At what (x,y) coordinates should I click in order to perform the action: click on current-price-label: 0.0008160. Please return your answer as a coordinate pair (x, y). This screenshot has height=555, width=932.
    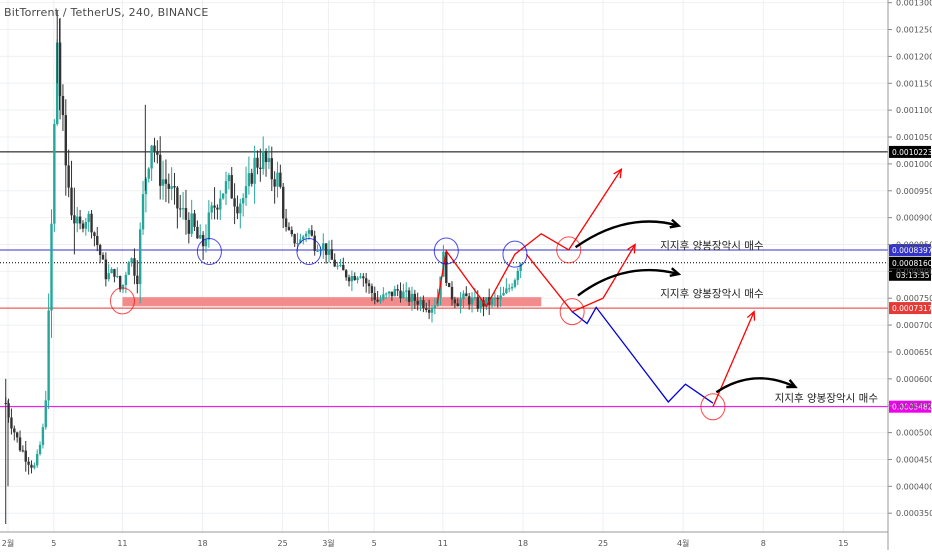
    Looking at the image, I should click on (912, 263).